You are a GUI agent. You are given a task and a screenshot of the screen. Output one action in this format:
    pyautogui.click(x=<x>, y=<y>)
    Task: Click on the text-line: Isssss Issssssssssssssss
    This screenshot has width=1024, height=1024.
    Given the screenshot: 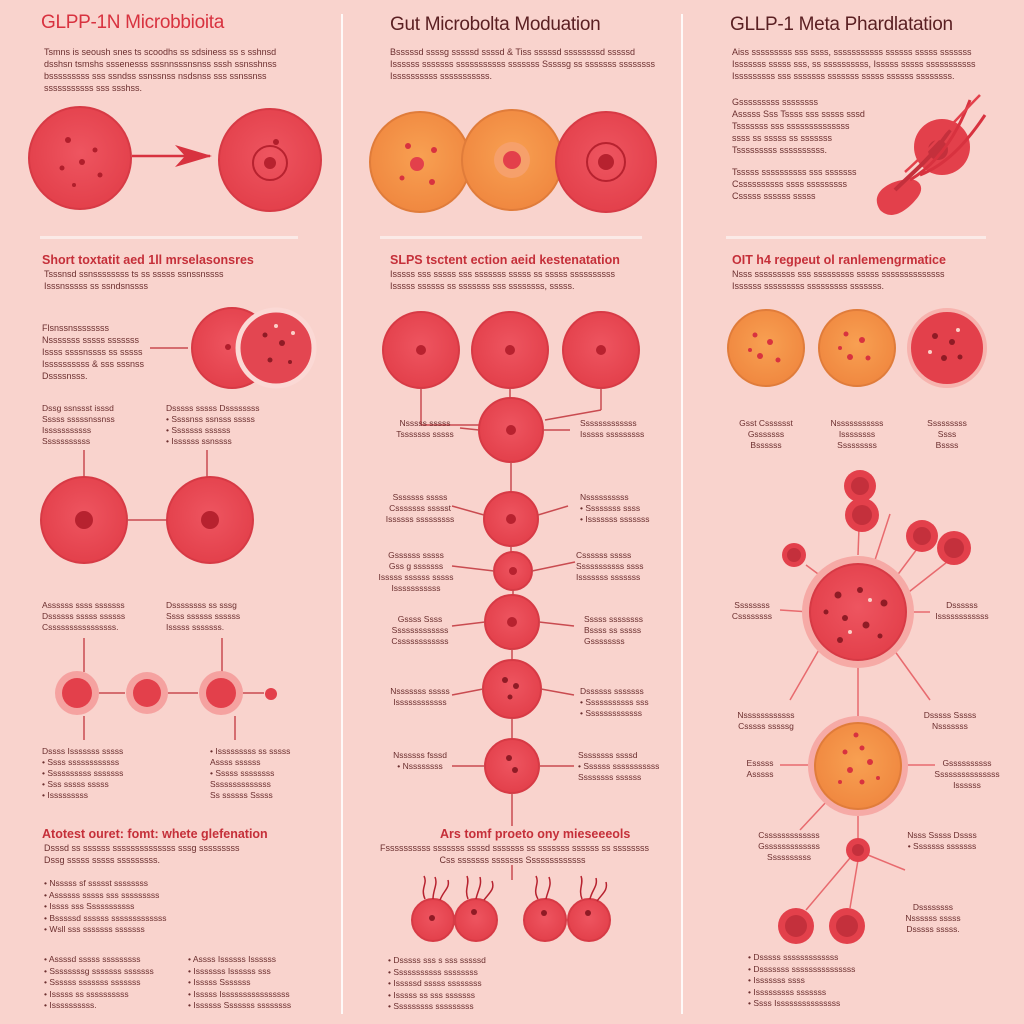 What is the action you would take?
    pyautogui.click(x=239, y=995)
    